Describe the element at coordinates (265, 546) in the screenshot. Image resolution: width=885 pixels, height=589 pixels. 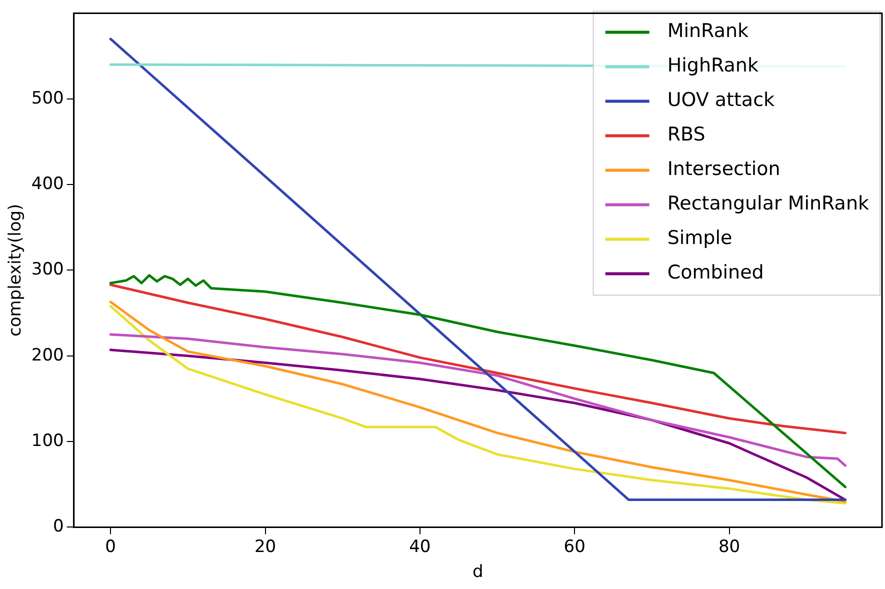
I see `x-tick-label: 20` at that location.